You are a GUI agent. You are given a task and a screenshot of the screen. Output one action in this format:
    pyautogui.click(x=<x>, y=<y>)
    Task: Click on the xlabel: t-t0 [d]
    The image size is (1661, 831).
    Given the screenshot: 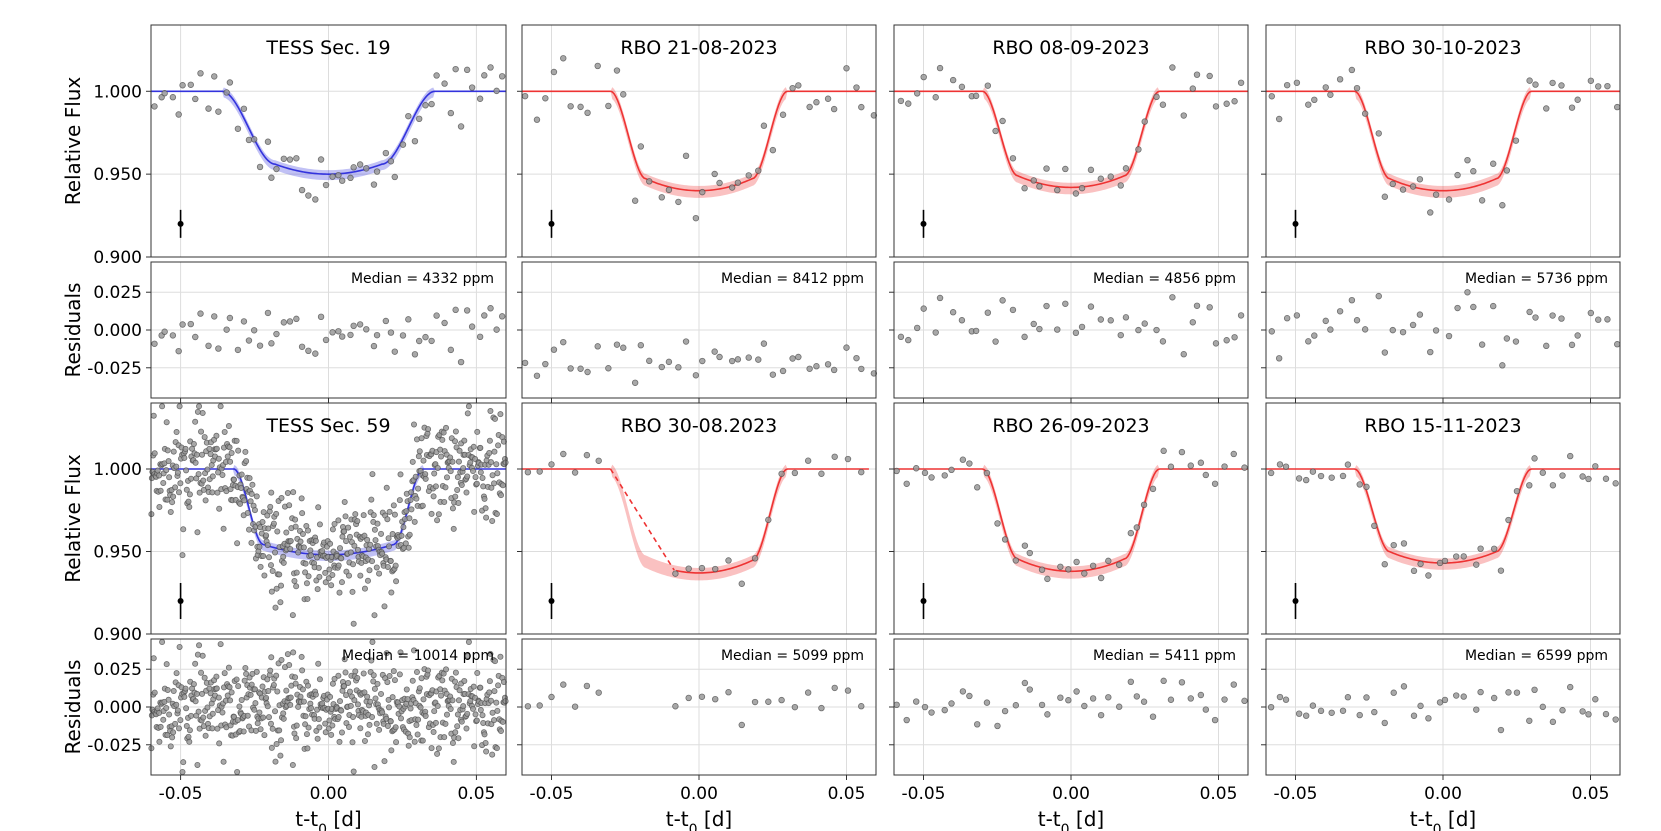 What is the action you would take?
    pyautogui.click(x=699, y=819)
    